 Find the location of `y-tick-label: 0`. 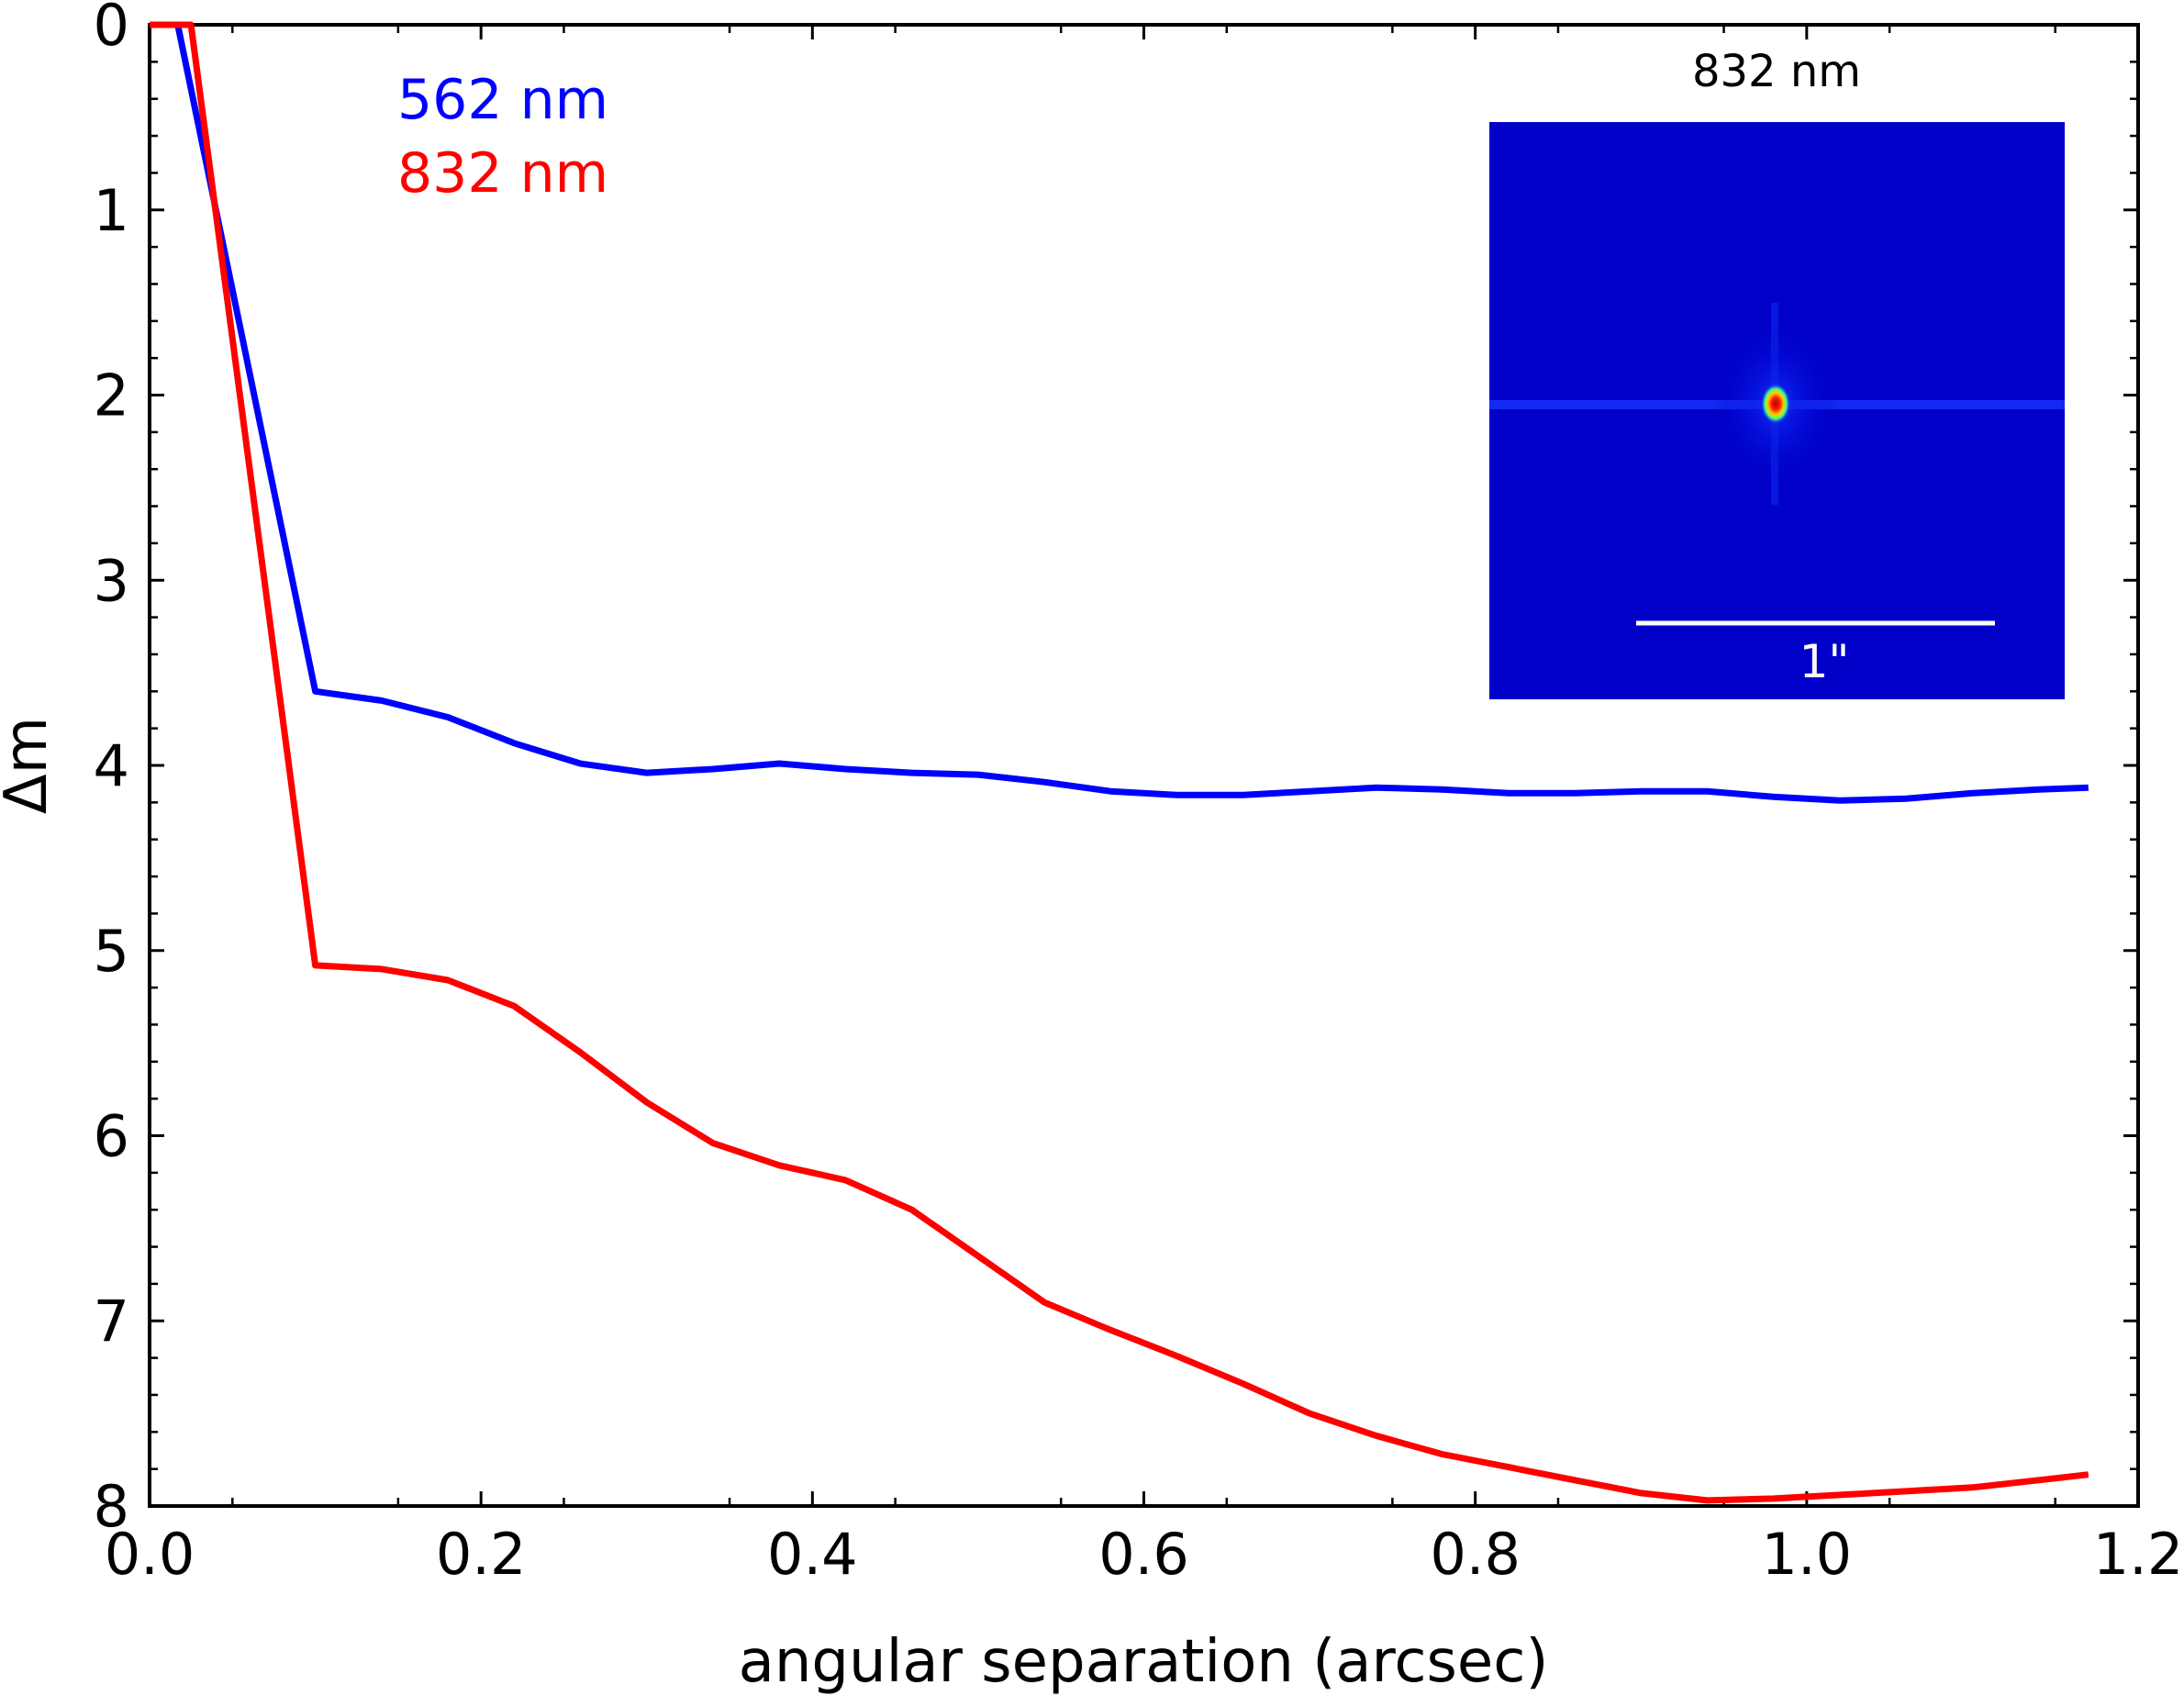

y-tick-label: 0 is located at coordinates (111, 29).